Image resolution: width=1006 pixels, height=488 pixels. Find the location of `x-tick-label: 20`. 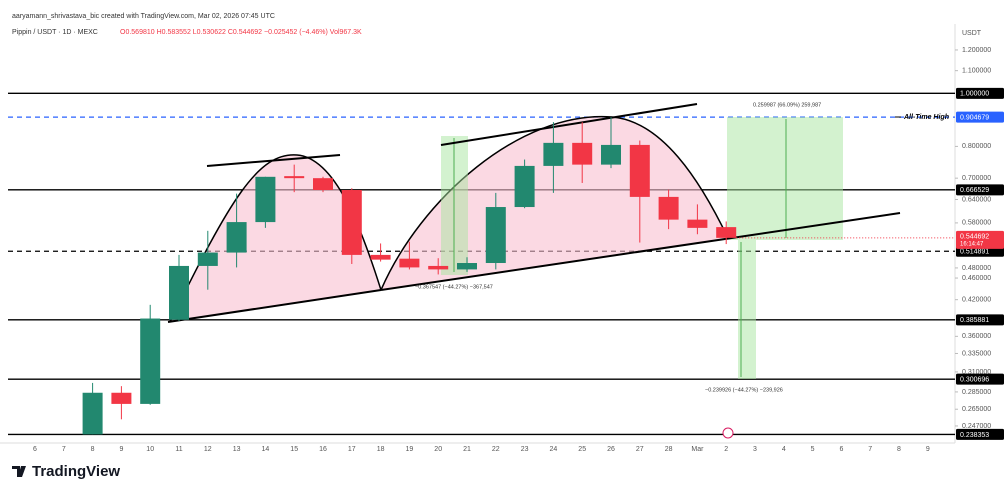

x-tick-label: 20 is located at coordinates (438, 449).